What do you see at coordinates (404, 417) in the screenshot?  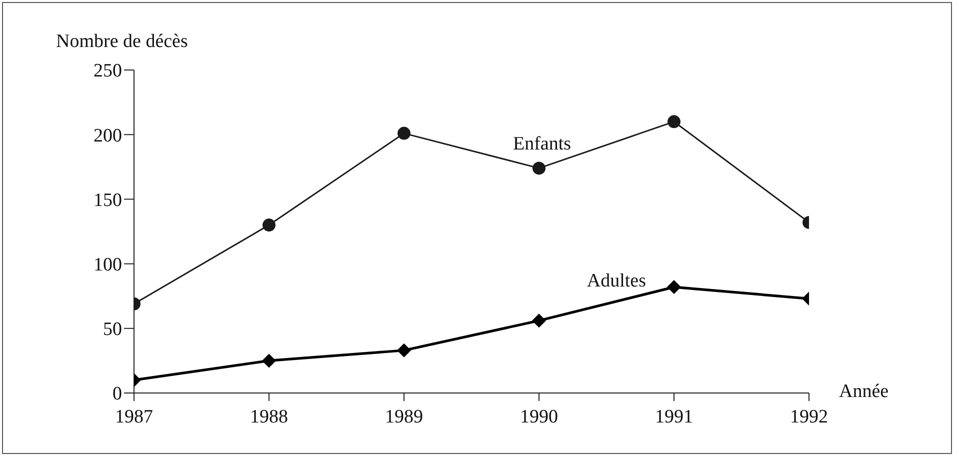 I see `x-tick-label: 1989` at bounding box center [404, 417].